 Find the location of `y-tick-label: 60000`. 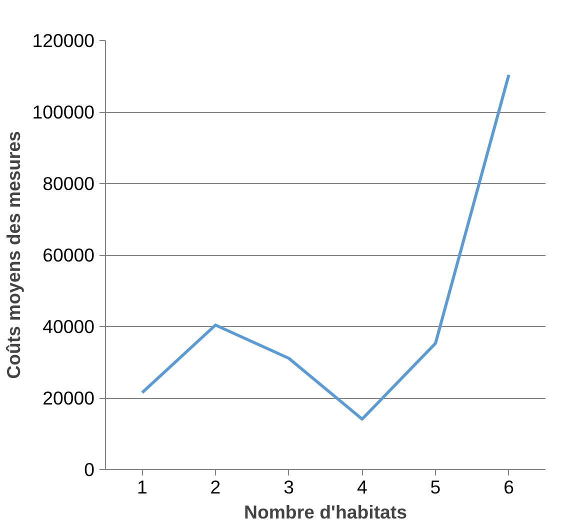

y-tick-label: 60000 is located at coordinates (68, 255).